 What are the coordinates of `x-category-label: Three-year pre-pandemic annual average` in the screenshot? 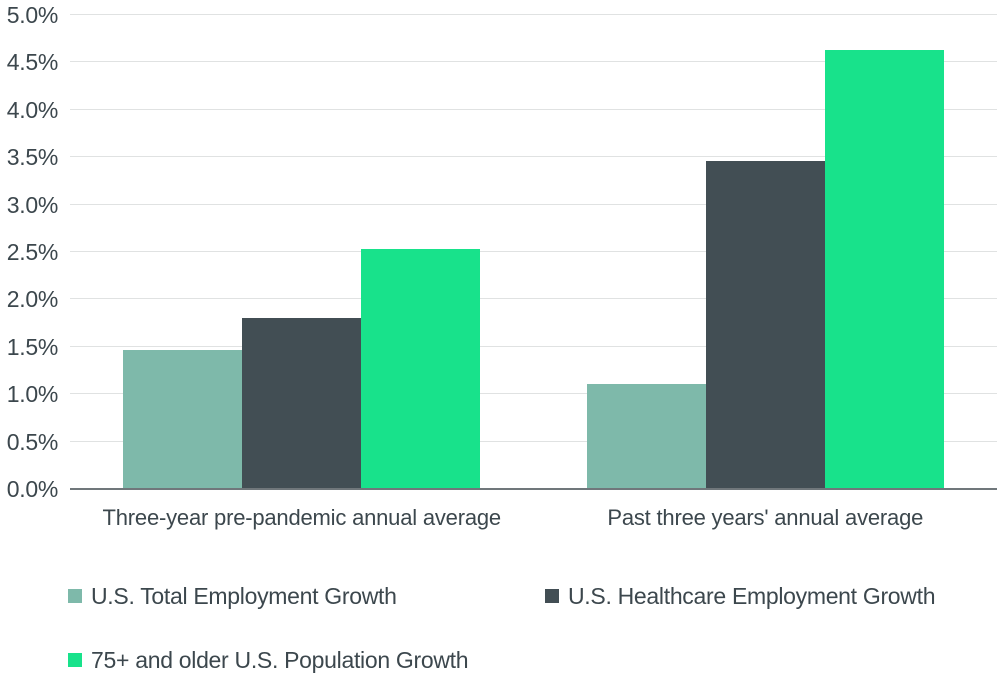 It's located at (302, 517).